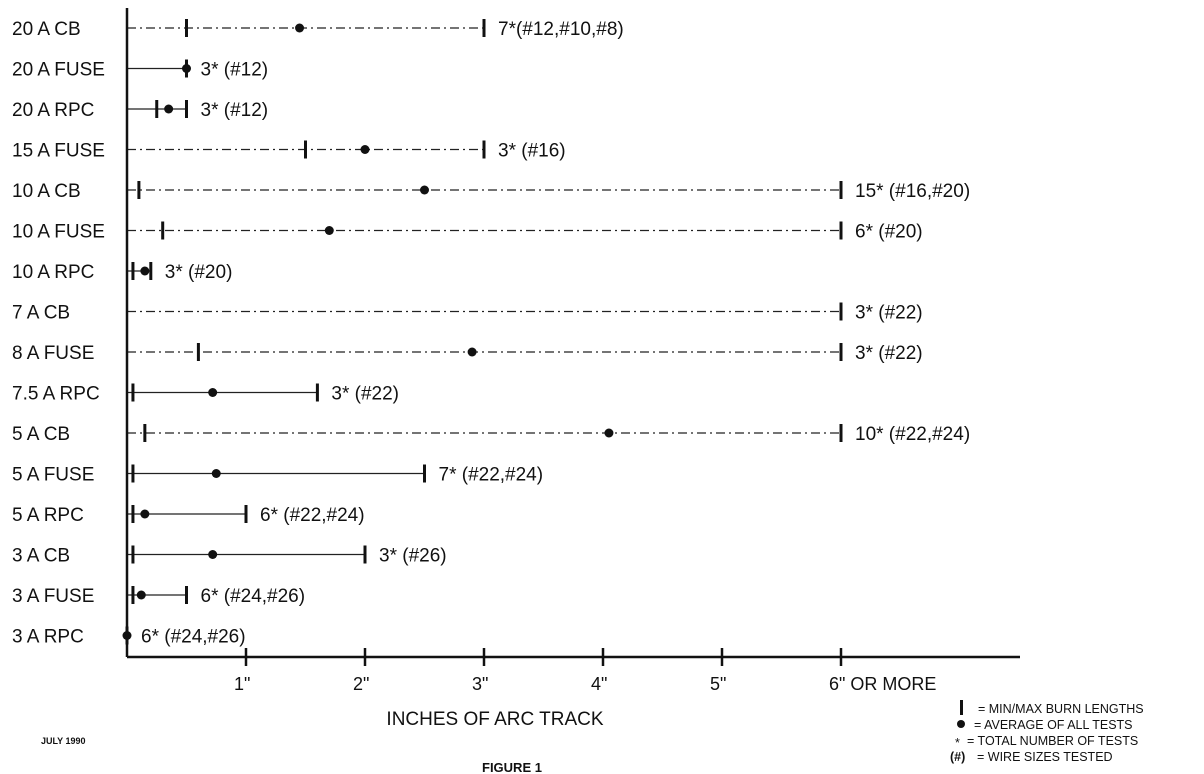 This screenshot has height=774, width=1204. Describe the element at coordinates (512, 767) in the screenshot. I see `footer-figure: FIGURE 1` at that location.